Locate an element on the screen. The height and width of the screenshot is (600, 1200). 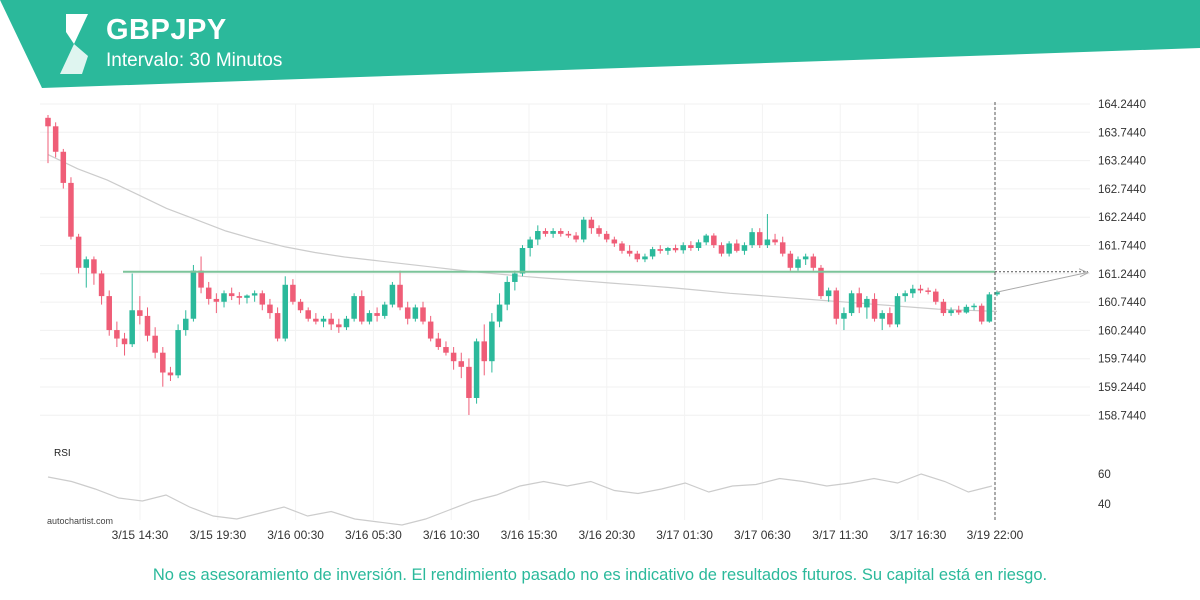
time-tick-label: 3/16 05:30 is located at coordinates (373, 535).